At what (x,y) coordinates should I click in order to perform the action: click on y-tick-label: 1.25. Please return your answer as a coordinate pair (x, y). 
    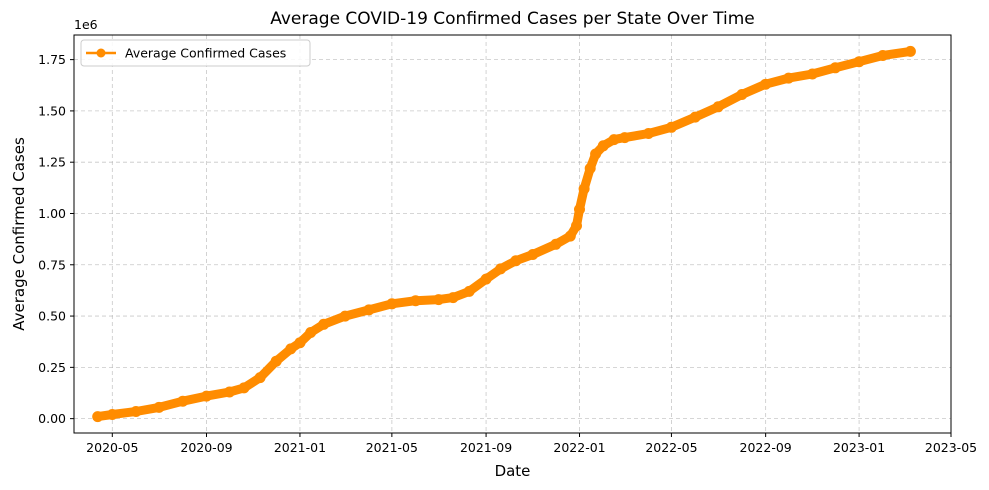
    Looking at the image, I should click on (52, 162).